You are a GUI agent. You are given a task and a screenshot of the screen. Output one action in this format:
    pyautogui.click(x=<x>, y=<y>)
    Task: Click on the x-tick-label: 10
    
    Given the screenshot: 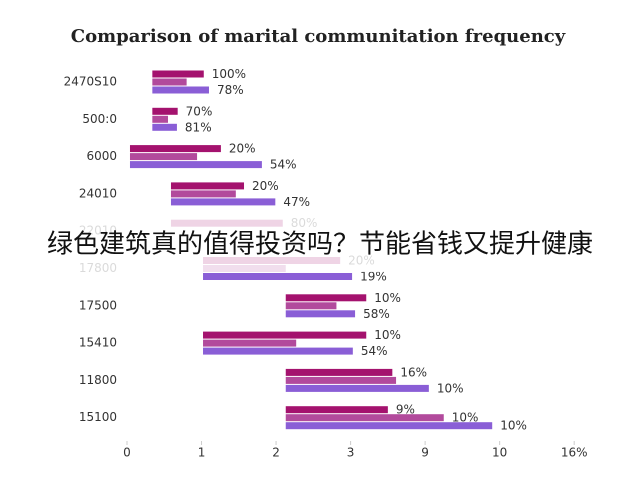 What is the action you would take?
    pyautogui.click(x=499, y=453)
    